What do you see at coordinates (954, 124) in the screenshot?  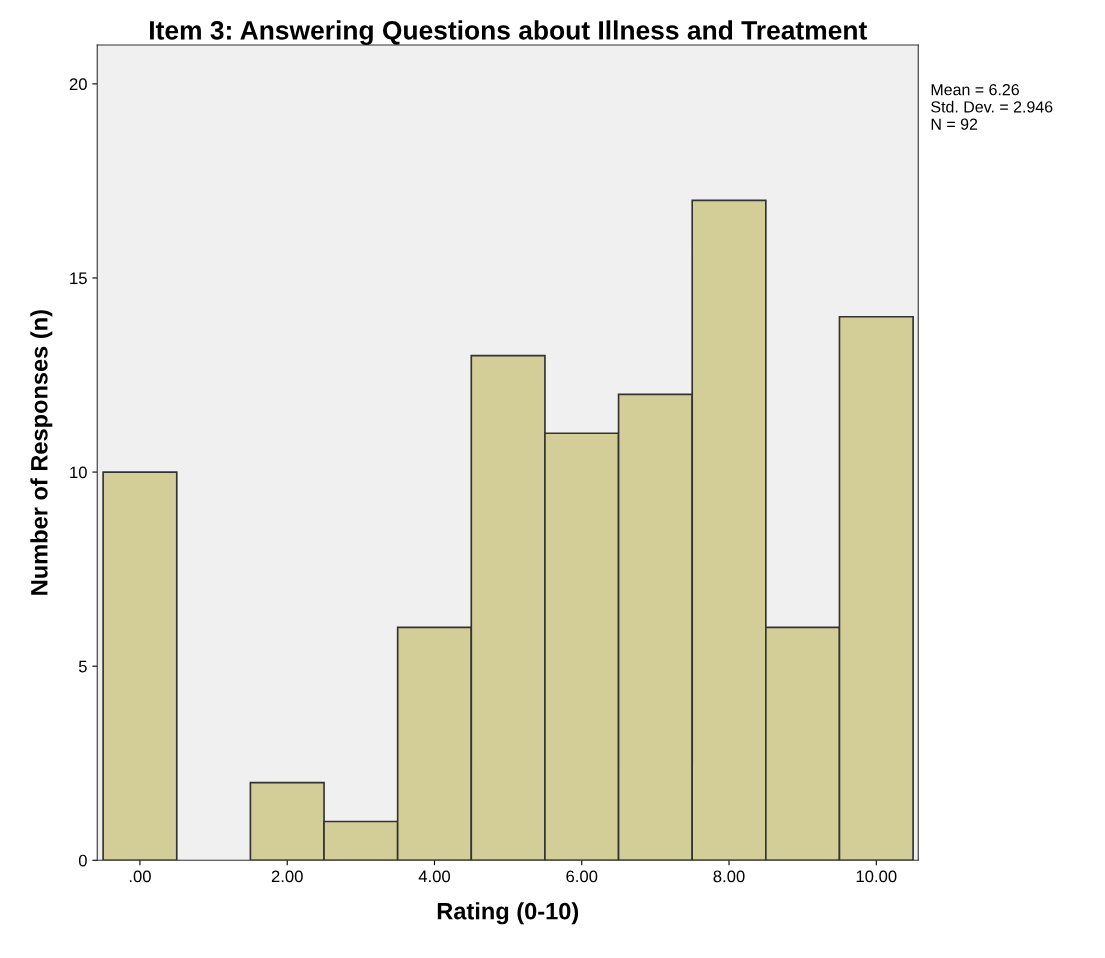 I see `text: N = 92` at bounding box center [954, 124].